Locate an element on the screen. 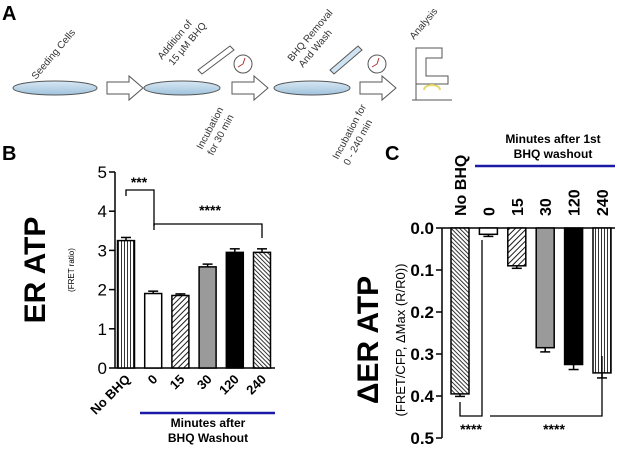  y-tick-label: 0.4 is located at coordinates (422, 396).